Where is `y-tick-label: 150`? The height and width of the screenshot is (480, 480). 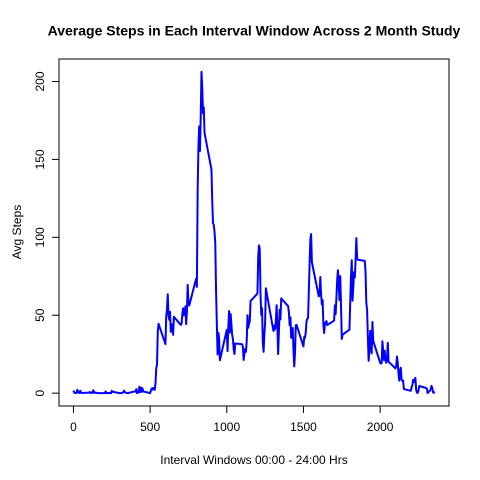
y-tick-label: 150 is located at coordinates (40, 159).